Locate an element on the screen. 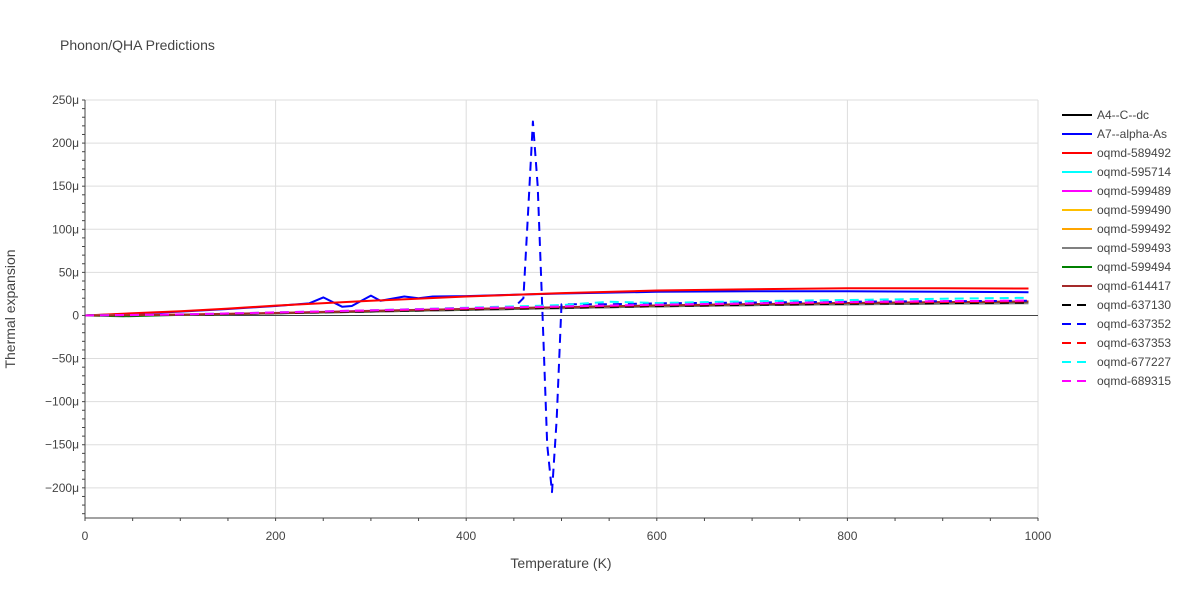 The width and height of the screenshot is (1200, 600). legend-item: oqmd-595714 is located at coordinates (1116, 172).